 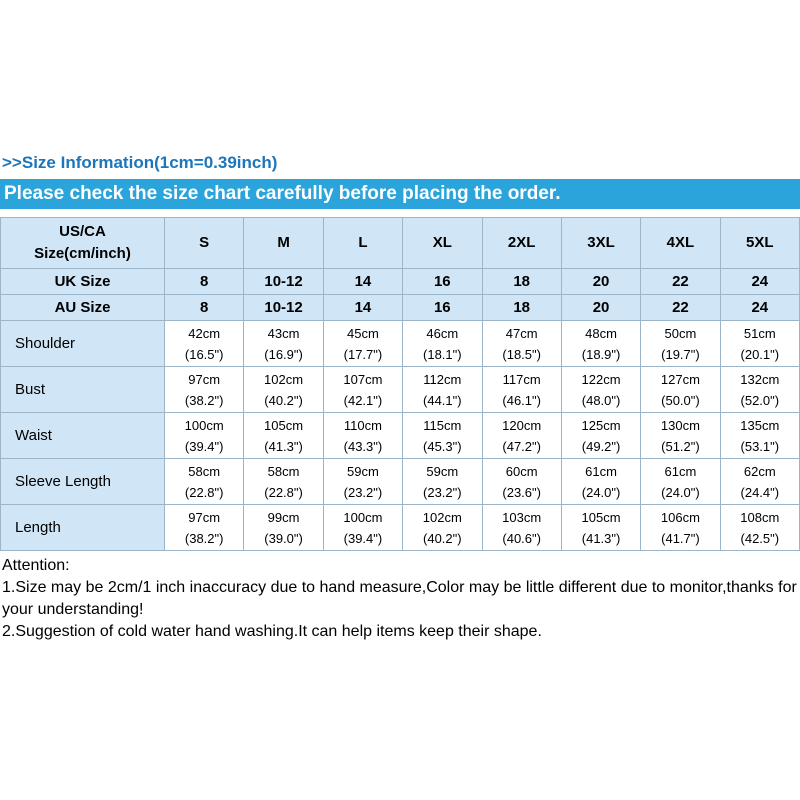 I want to click on measurement-inch-value: (51.2"), so click(x=680, y=446).